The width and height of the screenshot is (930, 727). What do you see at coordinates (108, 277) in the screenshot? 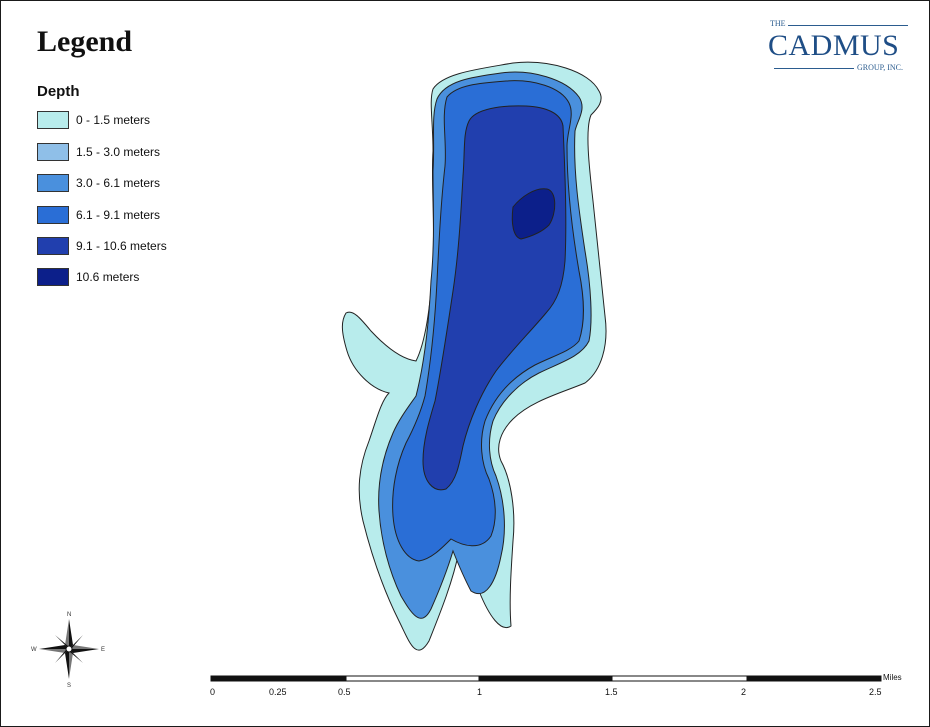
I see `legend-label: 10.6 meters` at bounding box center [108, 277].